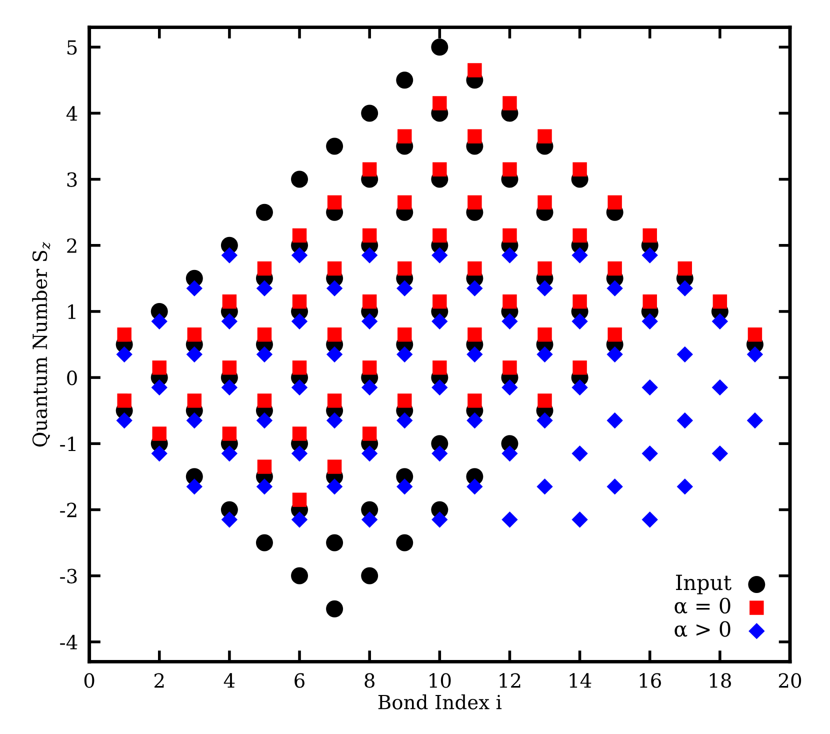  What do you see at coordinates (651, 680) in the screenshot?
I see `x-tick-label: 16` at bounding box center [651, 680].